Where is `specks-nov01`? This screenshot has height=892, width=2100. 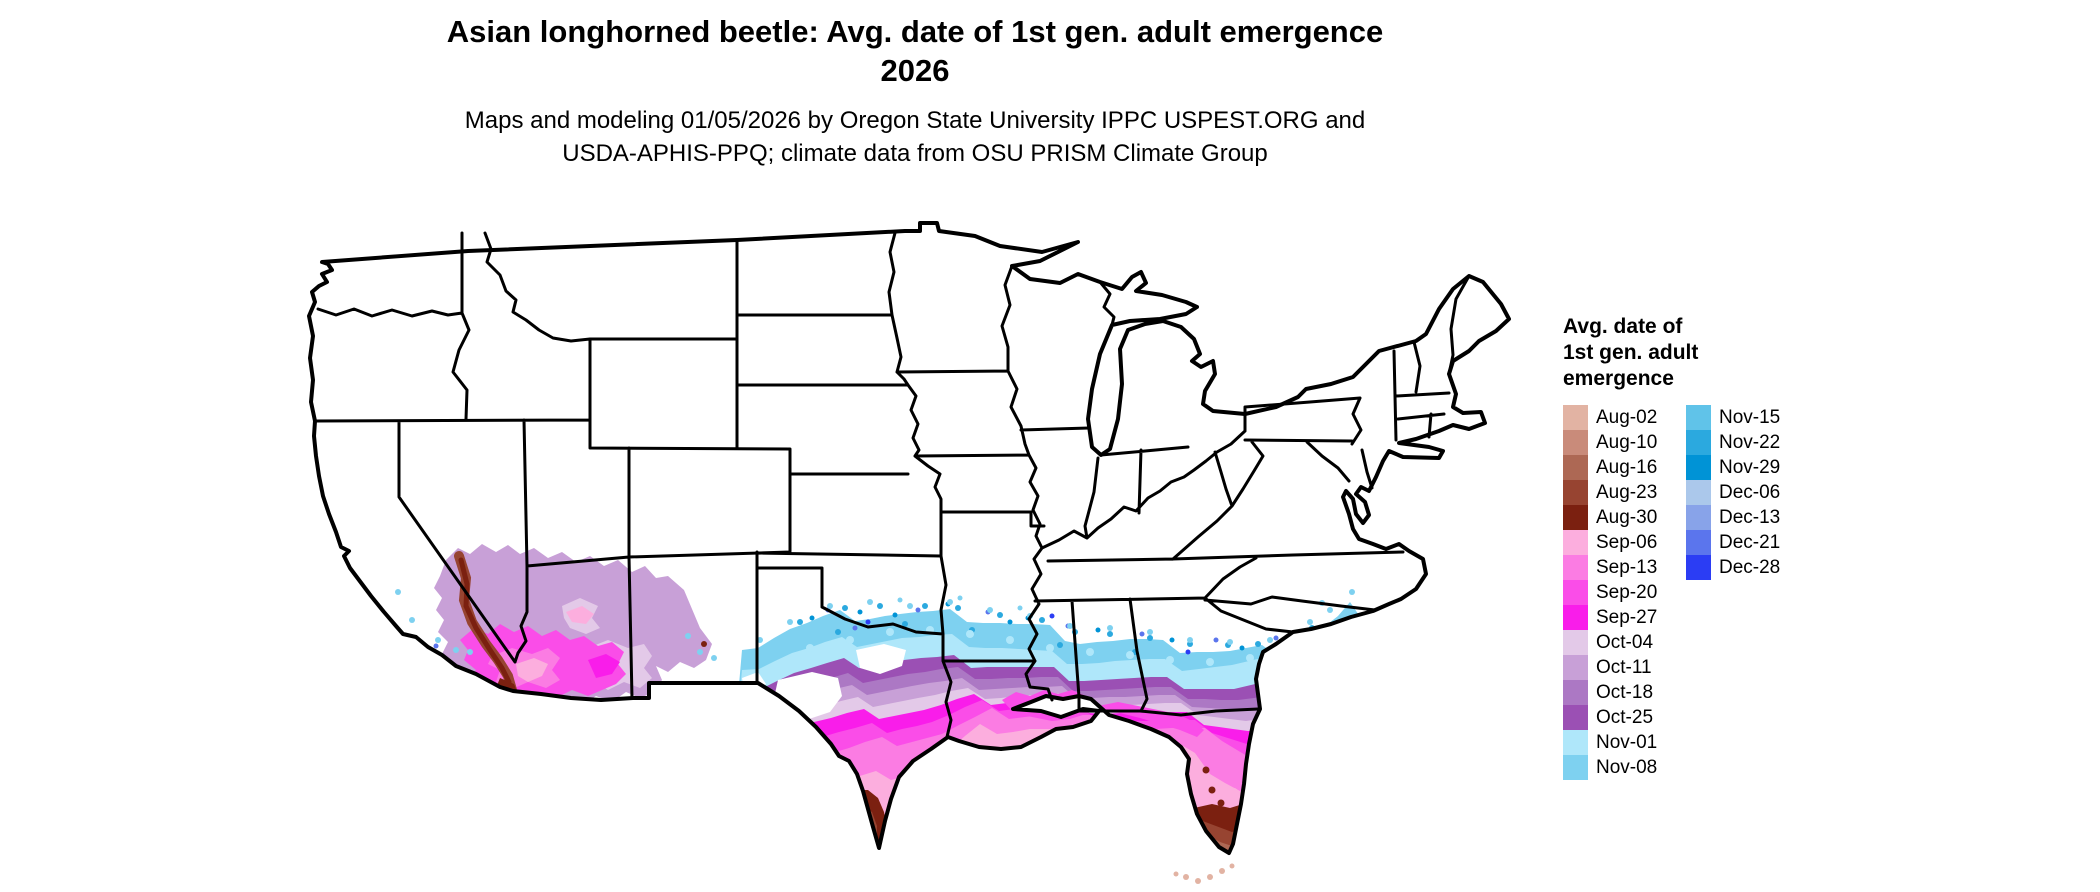
specks-nov01 is located at coordinates (1030, 646).